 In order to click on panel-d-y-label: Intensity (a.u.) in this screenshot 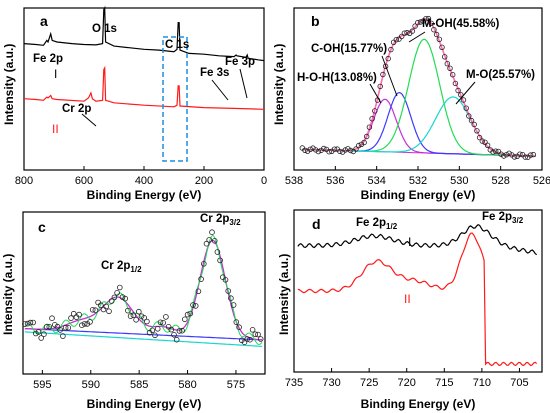, I will do `click(284, 294)`.